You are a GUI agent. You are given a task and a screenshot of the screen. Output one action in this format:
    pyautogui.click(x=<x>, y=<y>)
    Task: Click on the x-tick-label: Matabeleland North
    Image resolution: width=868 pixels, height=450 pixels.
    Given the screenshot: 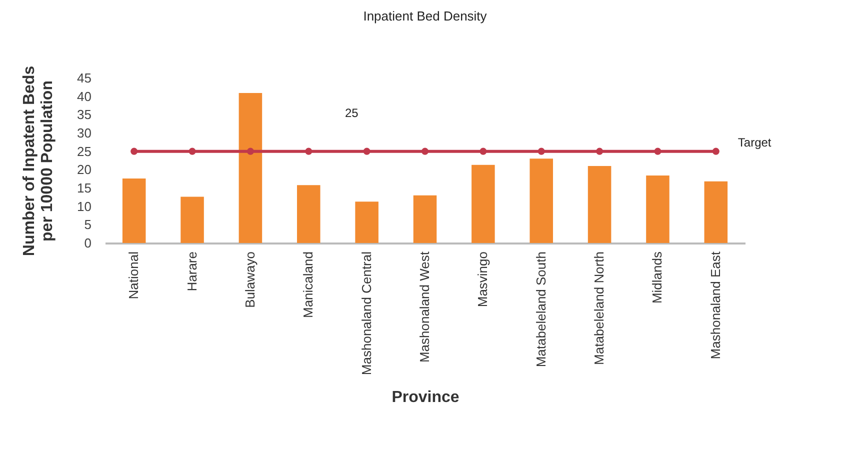 What is the action you would take?
    pyautogui.click(x=599, y=308)
    